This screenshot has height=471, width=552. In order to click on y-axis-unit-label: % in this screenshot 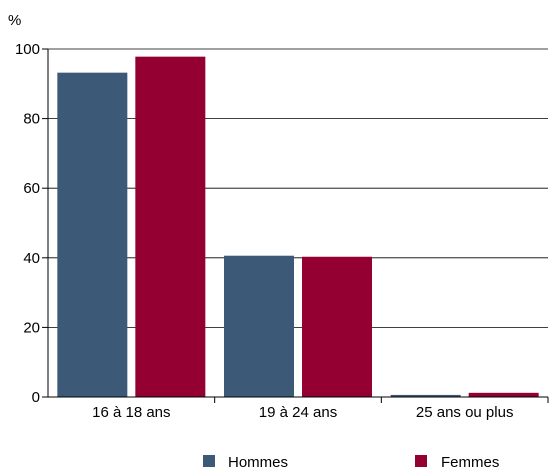, I will do `click(14, 20)`.